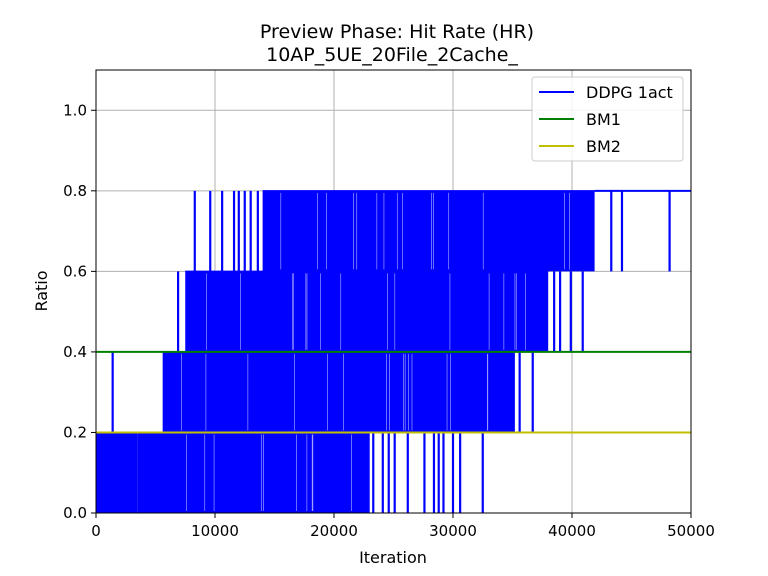  What do you see at coordinates (393, 557) in the screenshot?
I see `x-axis-label: Iteration` at bounding box center [393, 557].